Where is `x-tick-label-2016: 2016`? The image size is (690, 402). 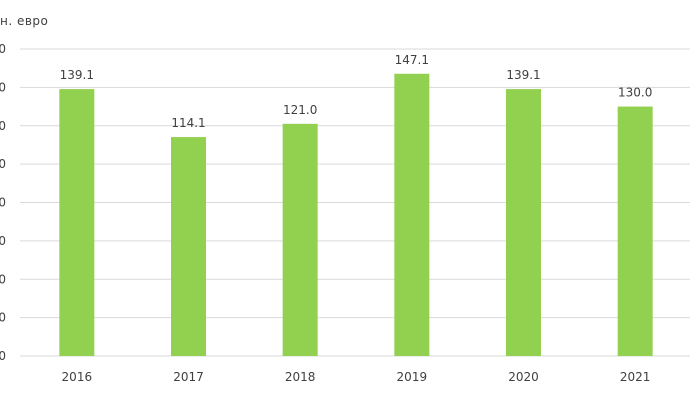
x-tick-label-2016: 2016 is located at coordinates (77, 377).